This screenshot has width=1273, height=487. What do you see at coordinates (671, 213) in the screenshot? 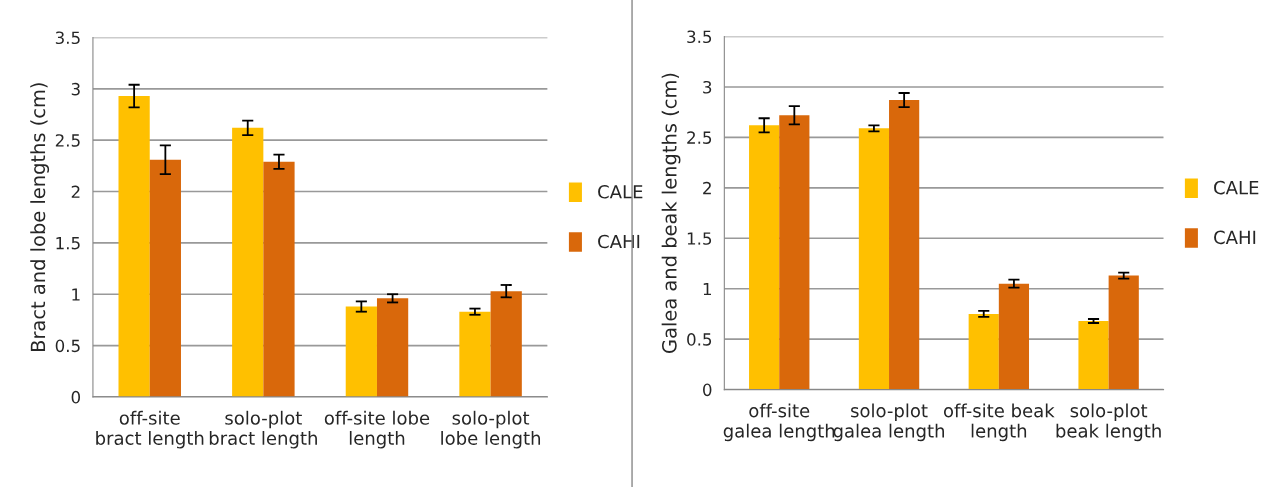
I see `y-axis-title: Galea and beak lengths (cm)` at bounding box center [671, 213].